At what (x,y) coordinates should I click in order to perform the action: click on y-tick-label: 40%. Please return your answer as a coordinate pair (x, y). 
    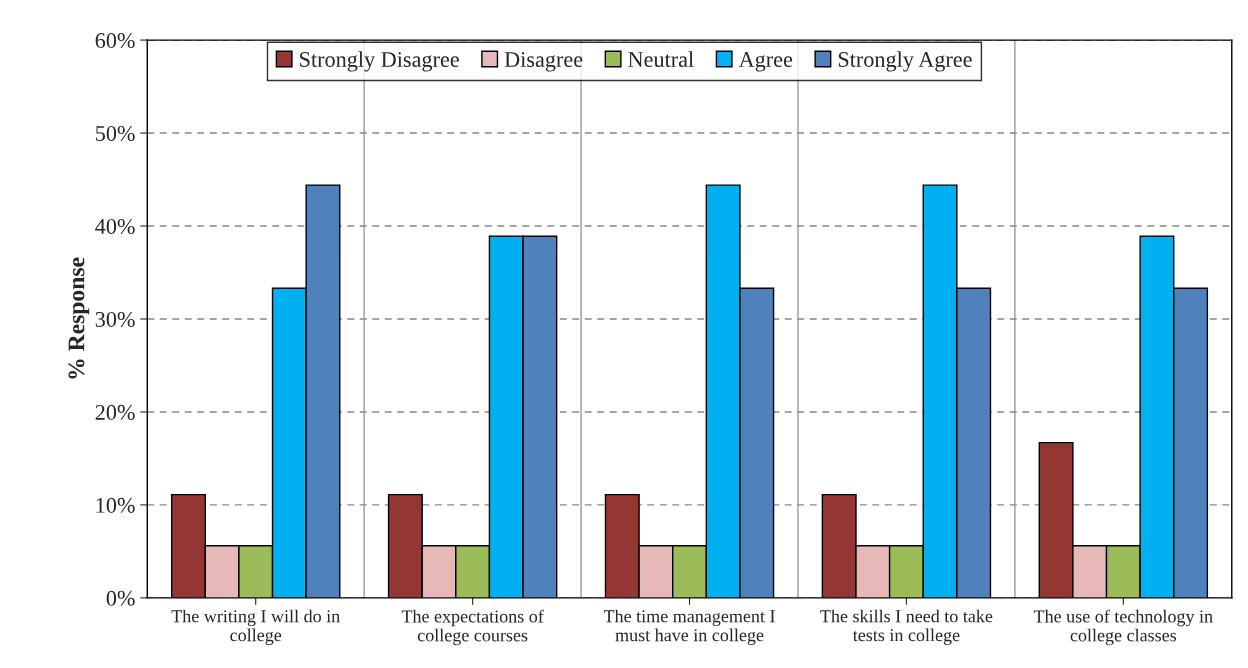
    Looking at the image, I should click on (115, 226).